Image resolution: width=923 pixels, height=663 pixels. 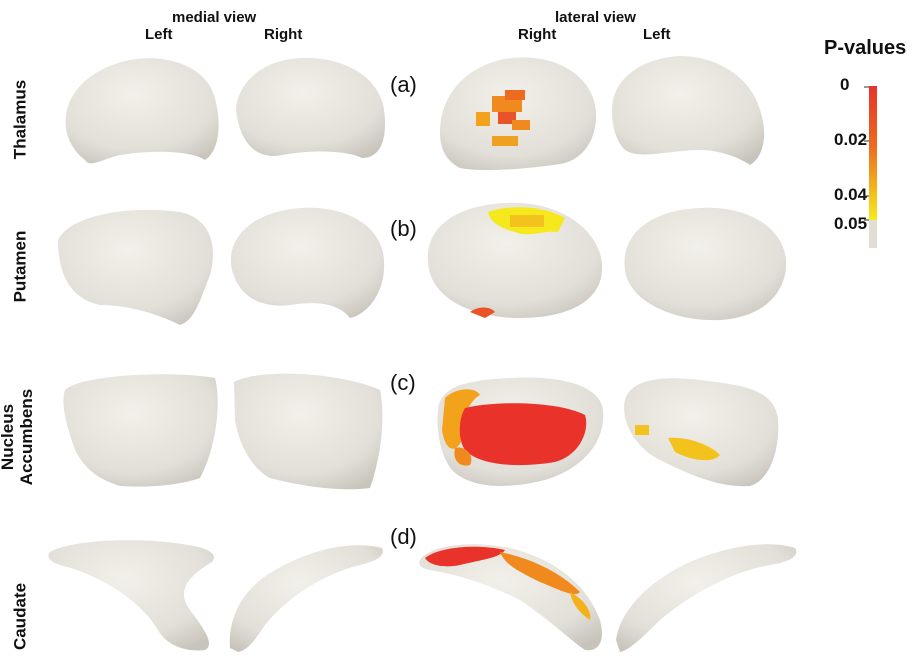 What do you see at coordinates (311, 107) in the screenshot?
I see `thalamus-medial-right` at bounding box center [311, 107].